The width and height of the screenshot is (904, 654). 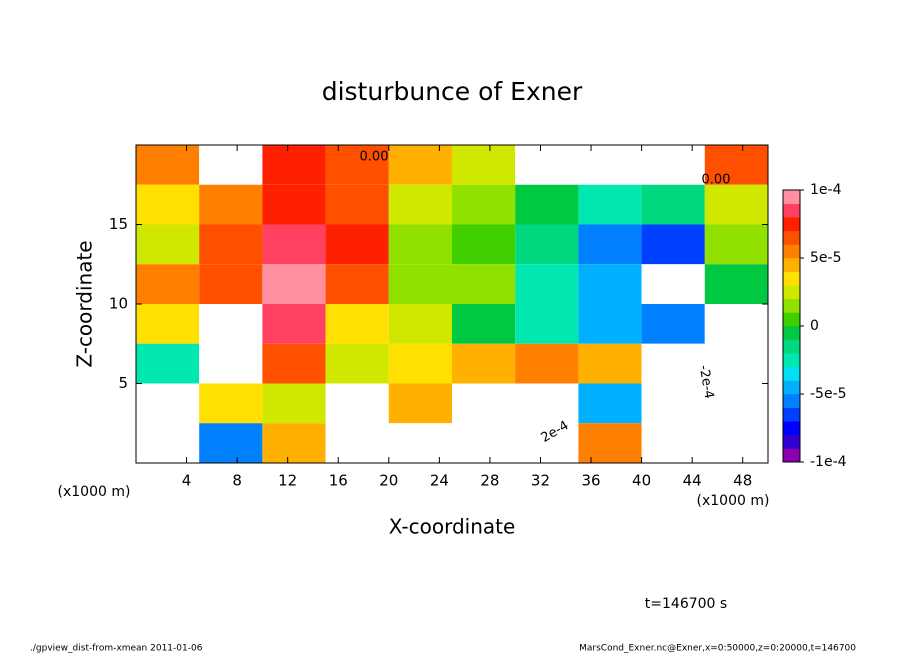 I want to click on contour-label: 0.00, so click(x=374, y=157).